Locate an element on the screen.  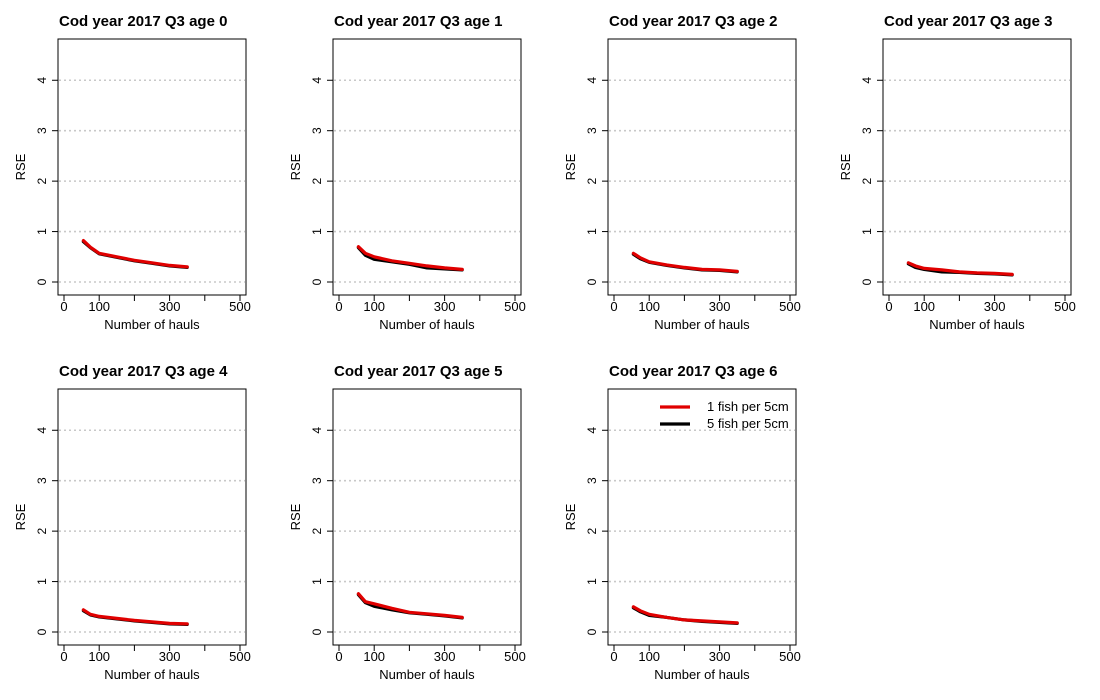
legend-label: 5 fish per 5cm is located at coordinates (748, 423).